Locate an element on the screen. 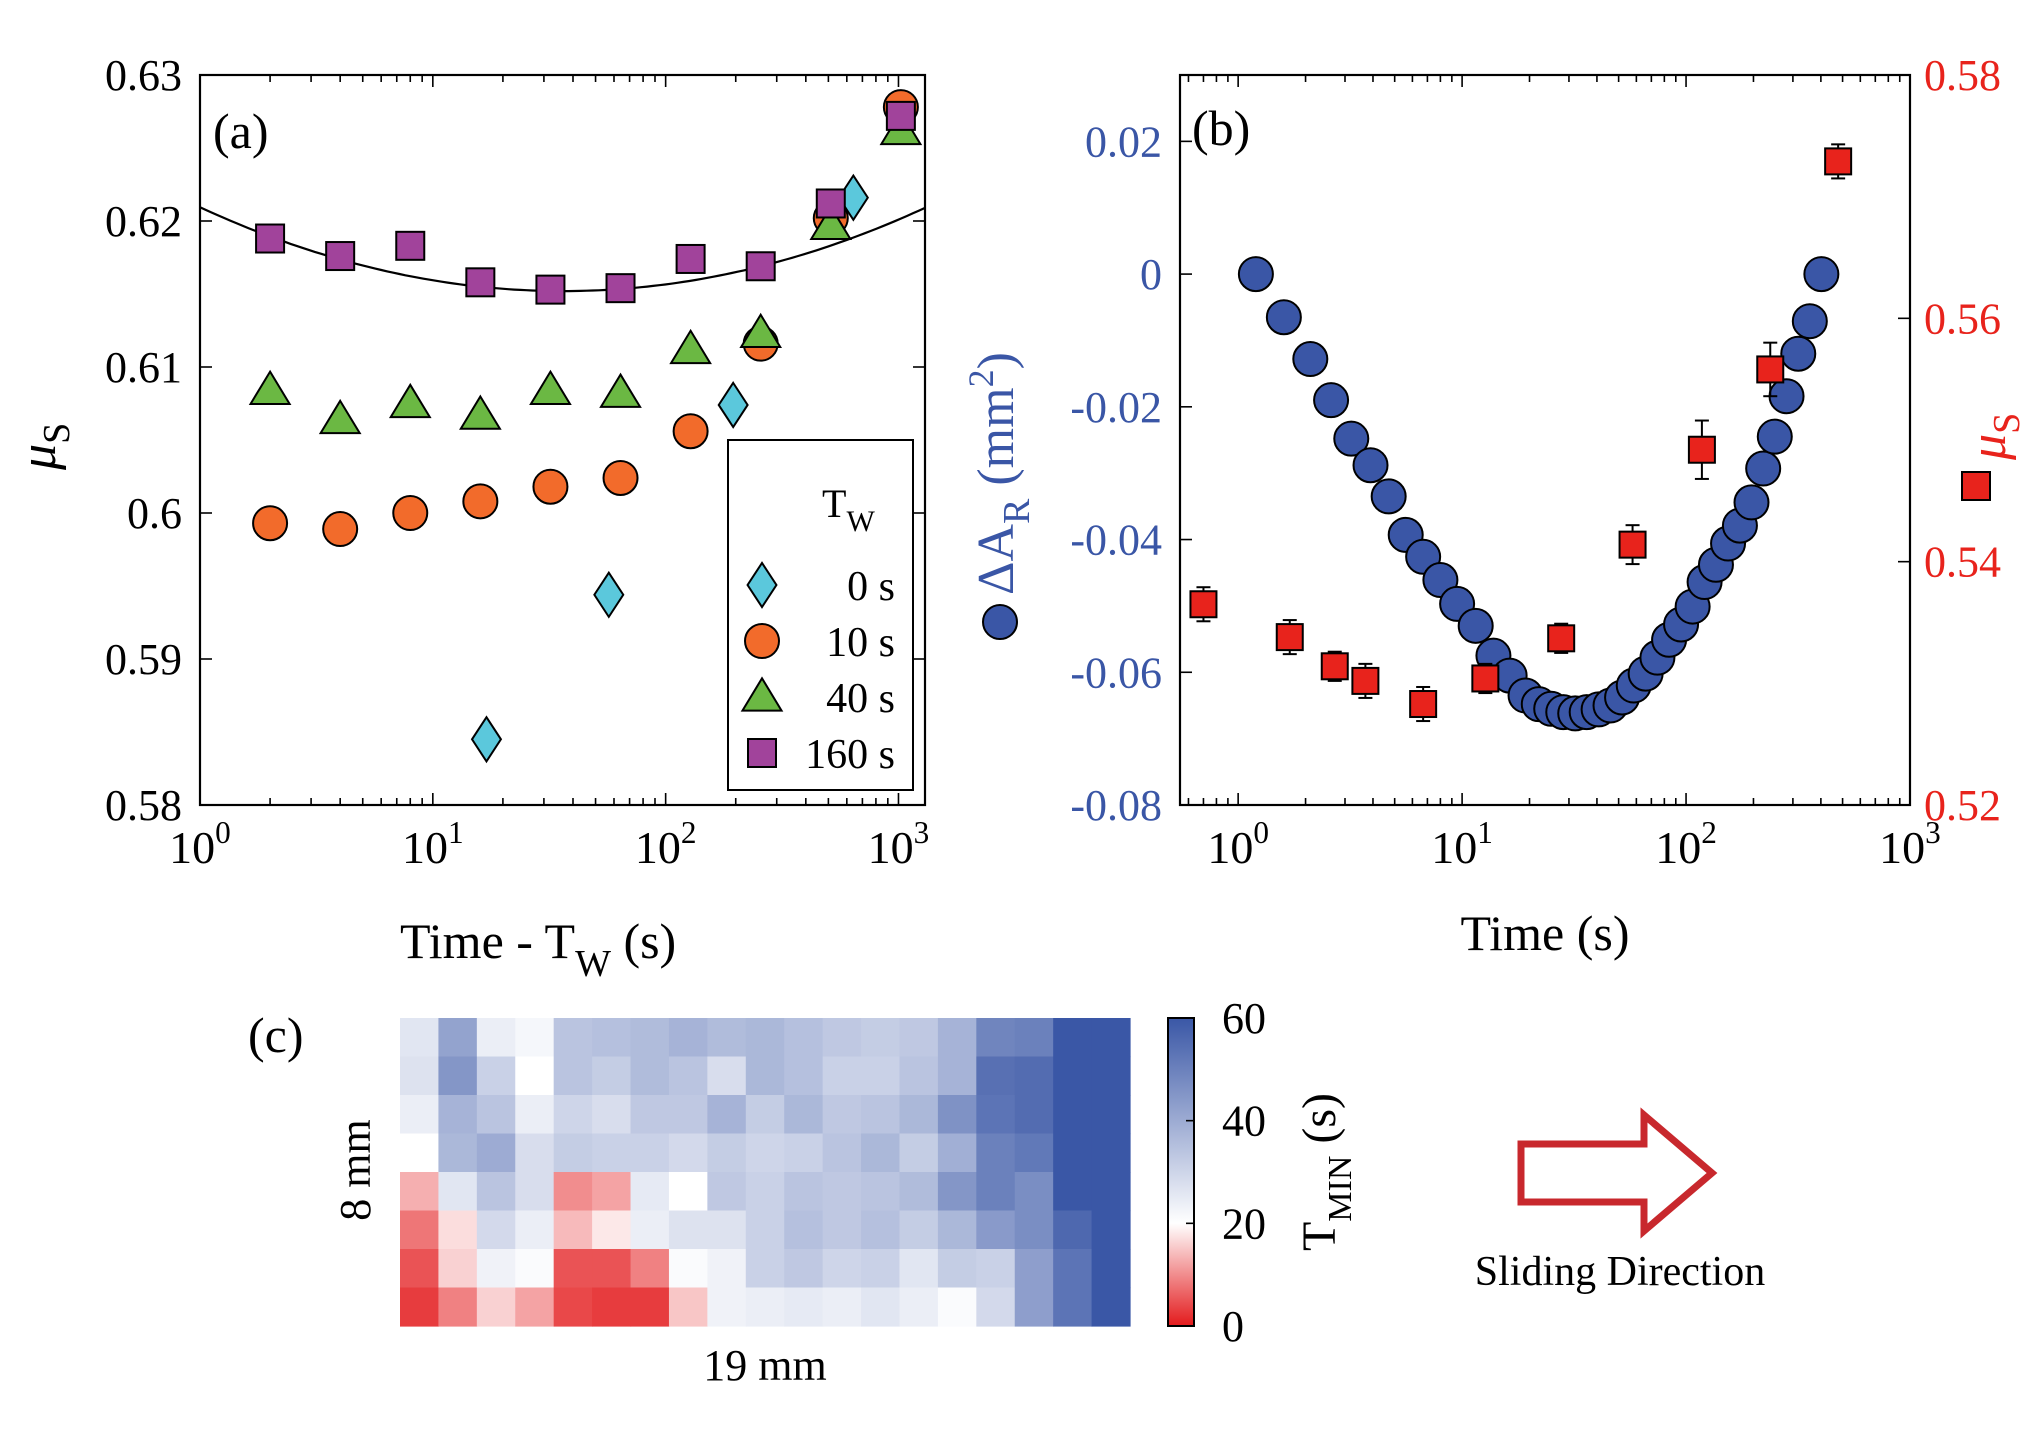 The image size is (2040, 1442). tick-exp: 1 is located at coordinates (1485, 832).